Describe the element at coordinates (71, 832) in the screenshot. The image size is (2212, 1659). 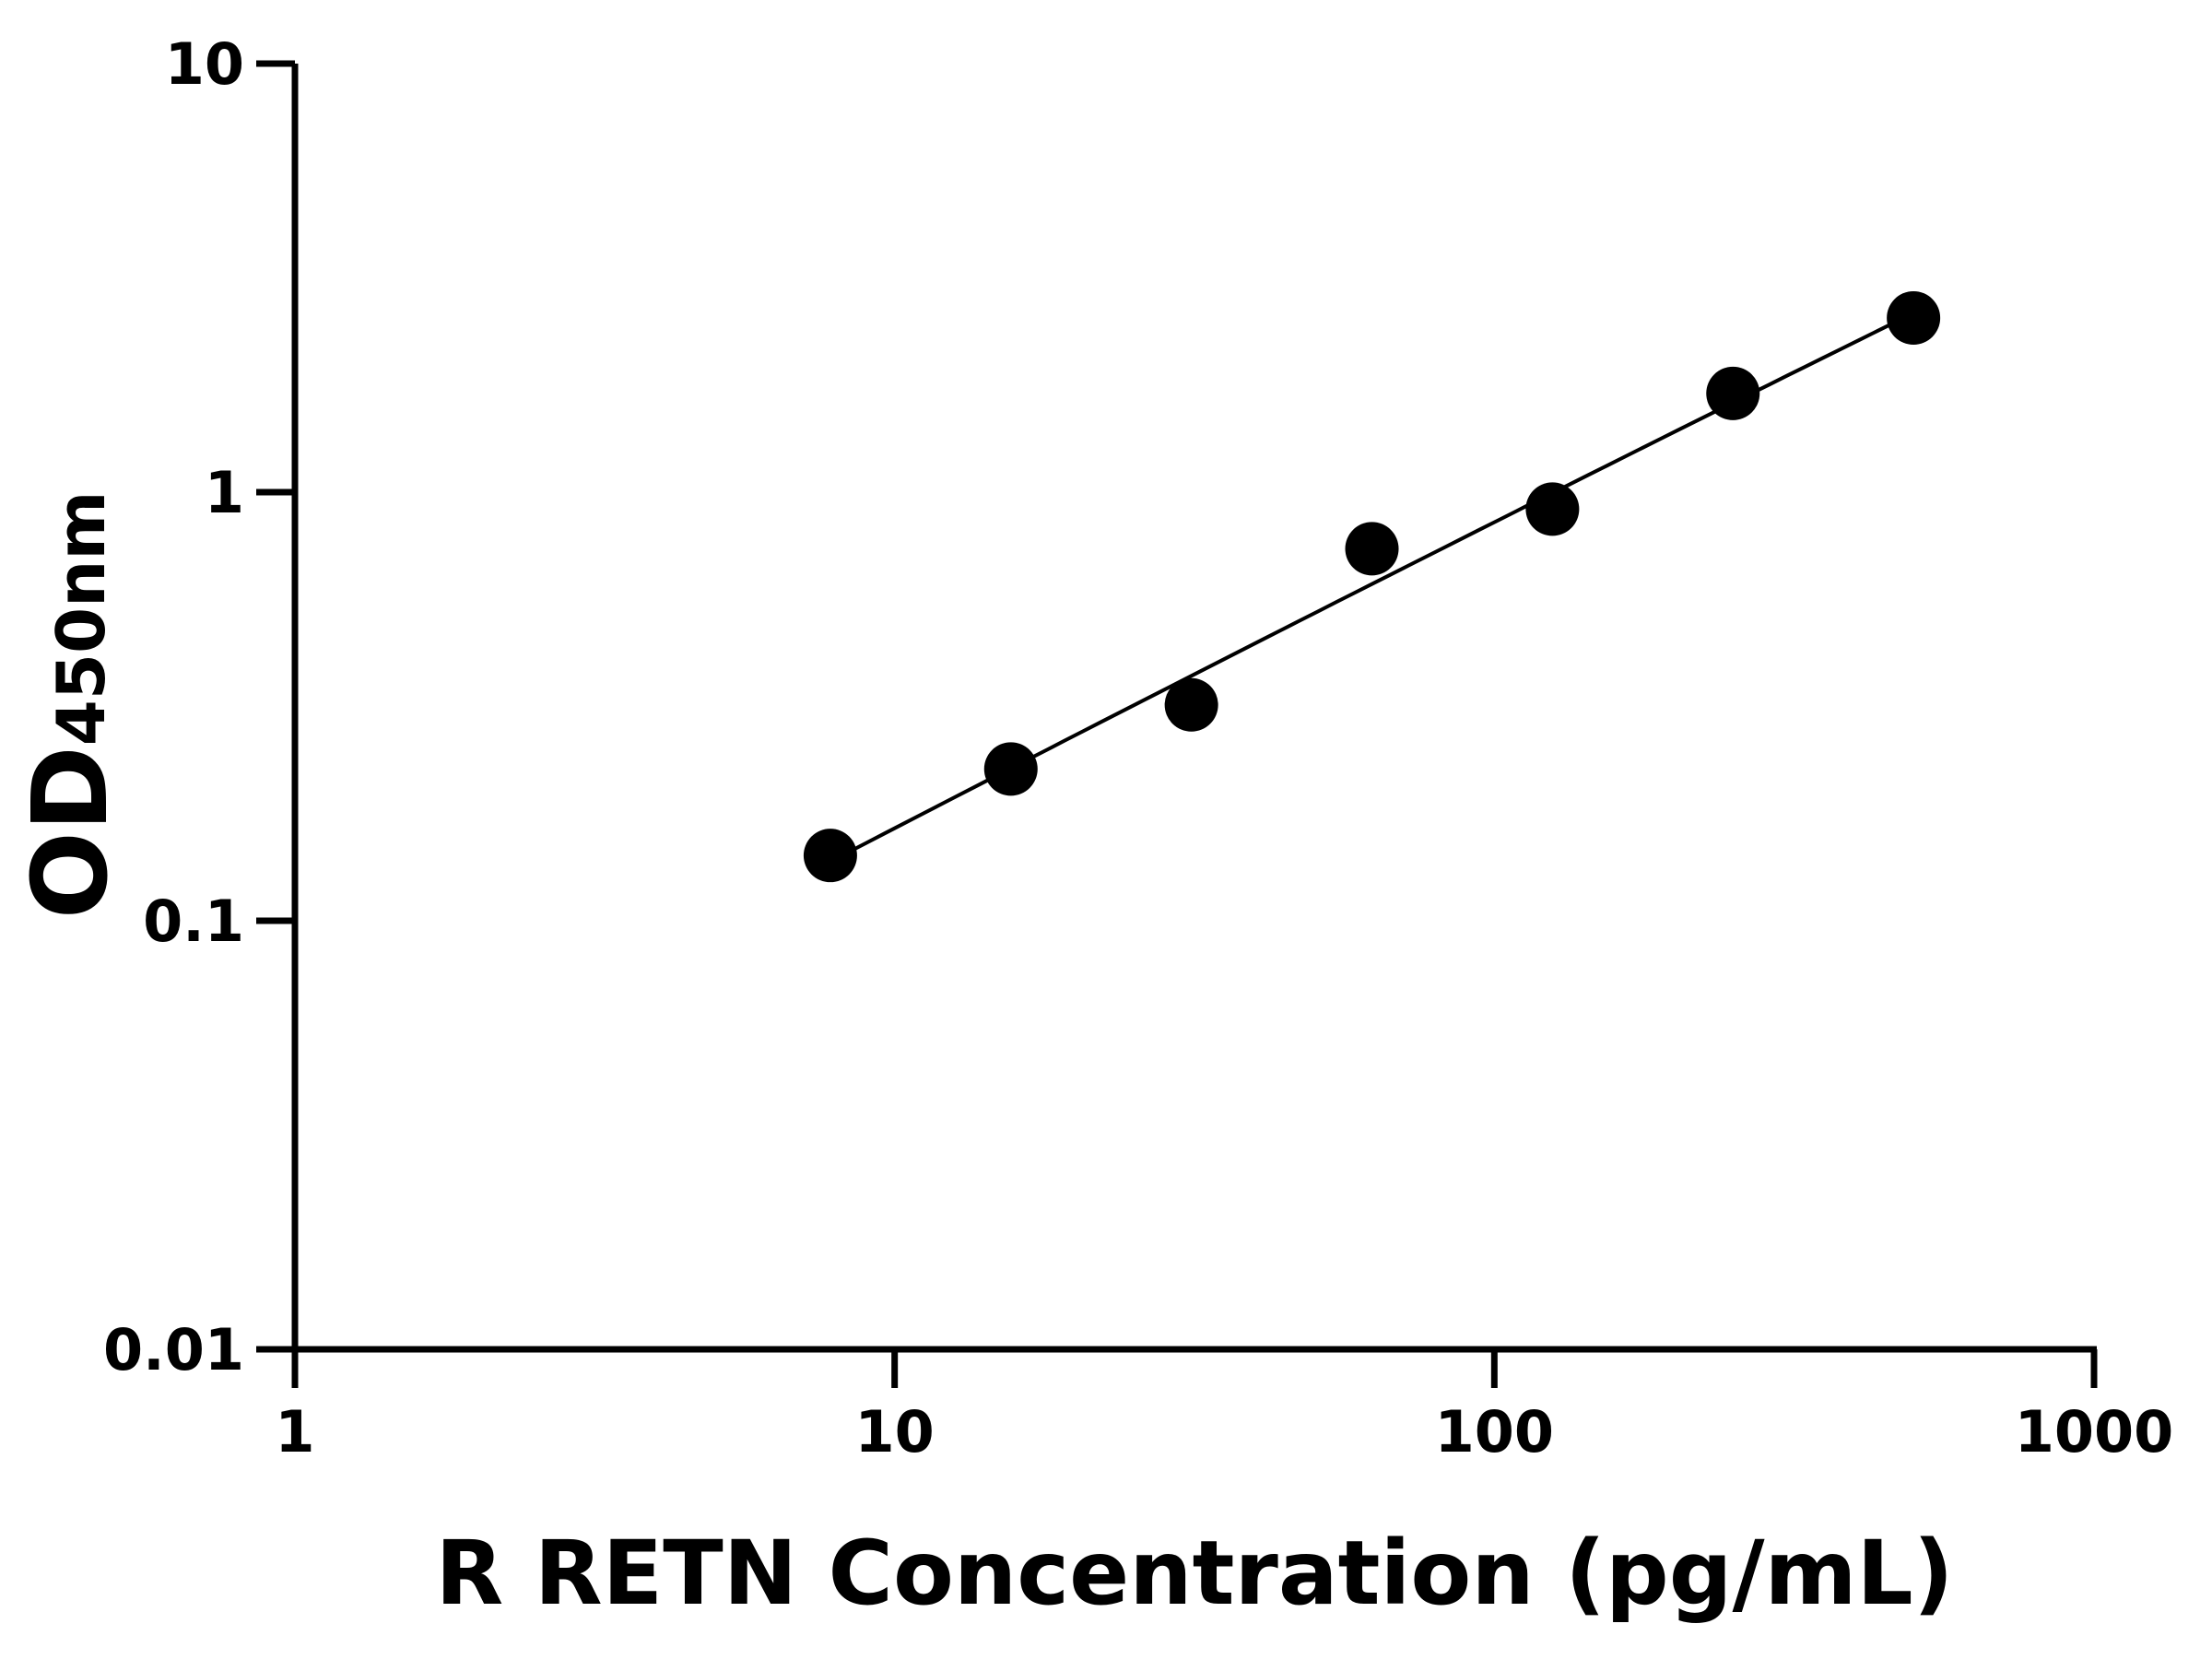
I see `y-axis-title-main: OD` at that location.